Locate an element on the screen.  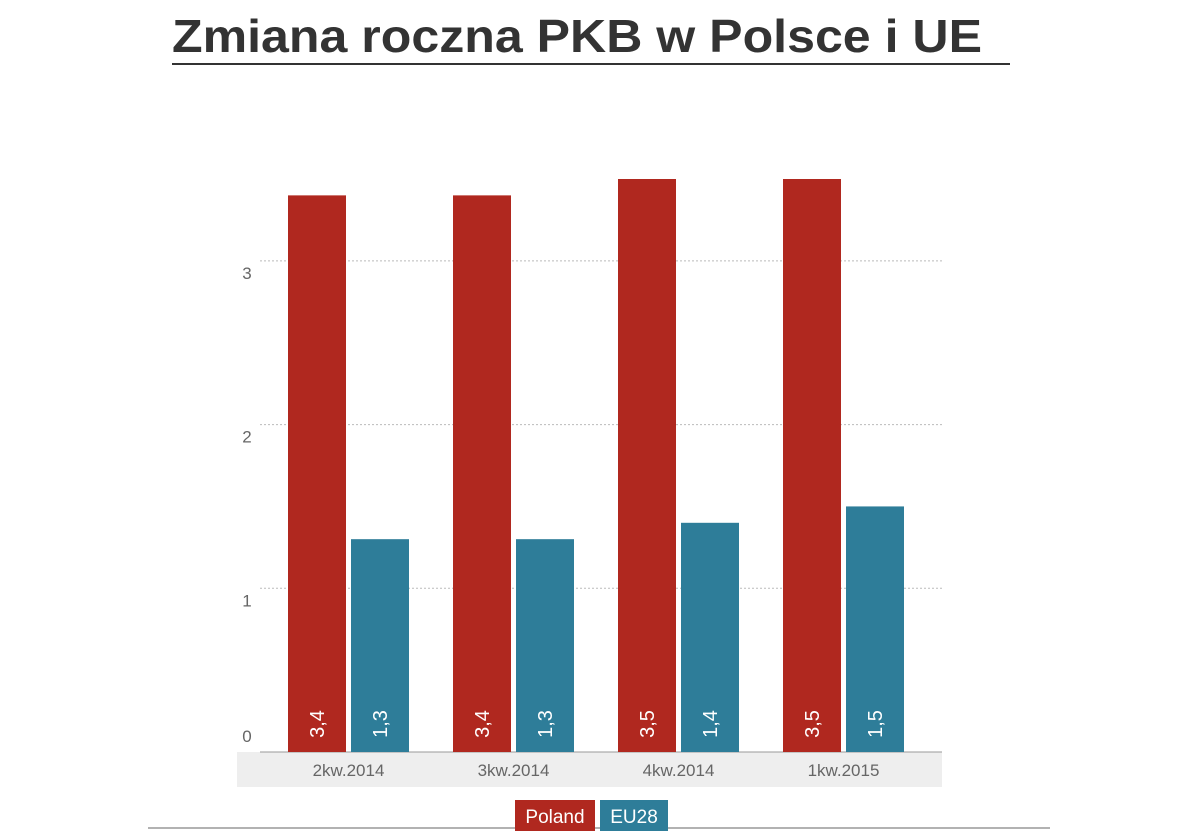
category-strip is located at coordinates (589, 769).